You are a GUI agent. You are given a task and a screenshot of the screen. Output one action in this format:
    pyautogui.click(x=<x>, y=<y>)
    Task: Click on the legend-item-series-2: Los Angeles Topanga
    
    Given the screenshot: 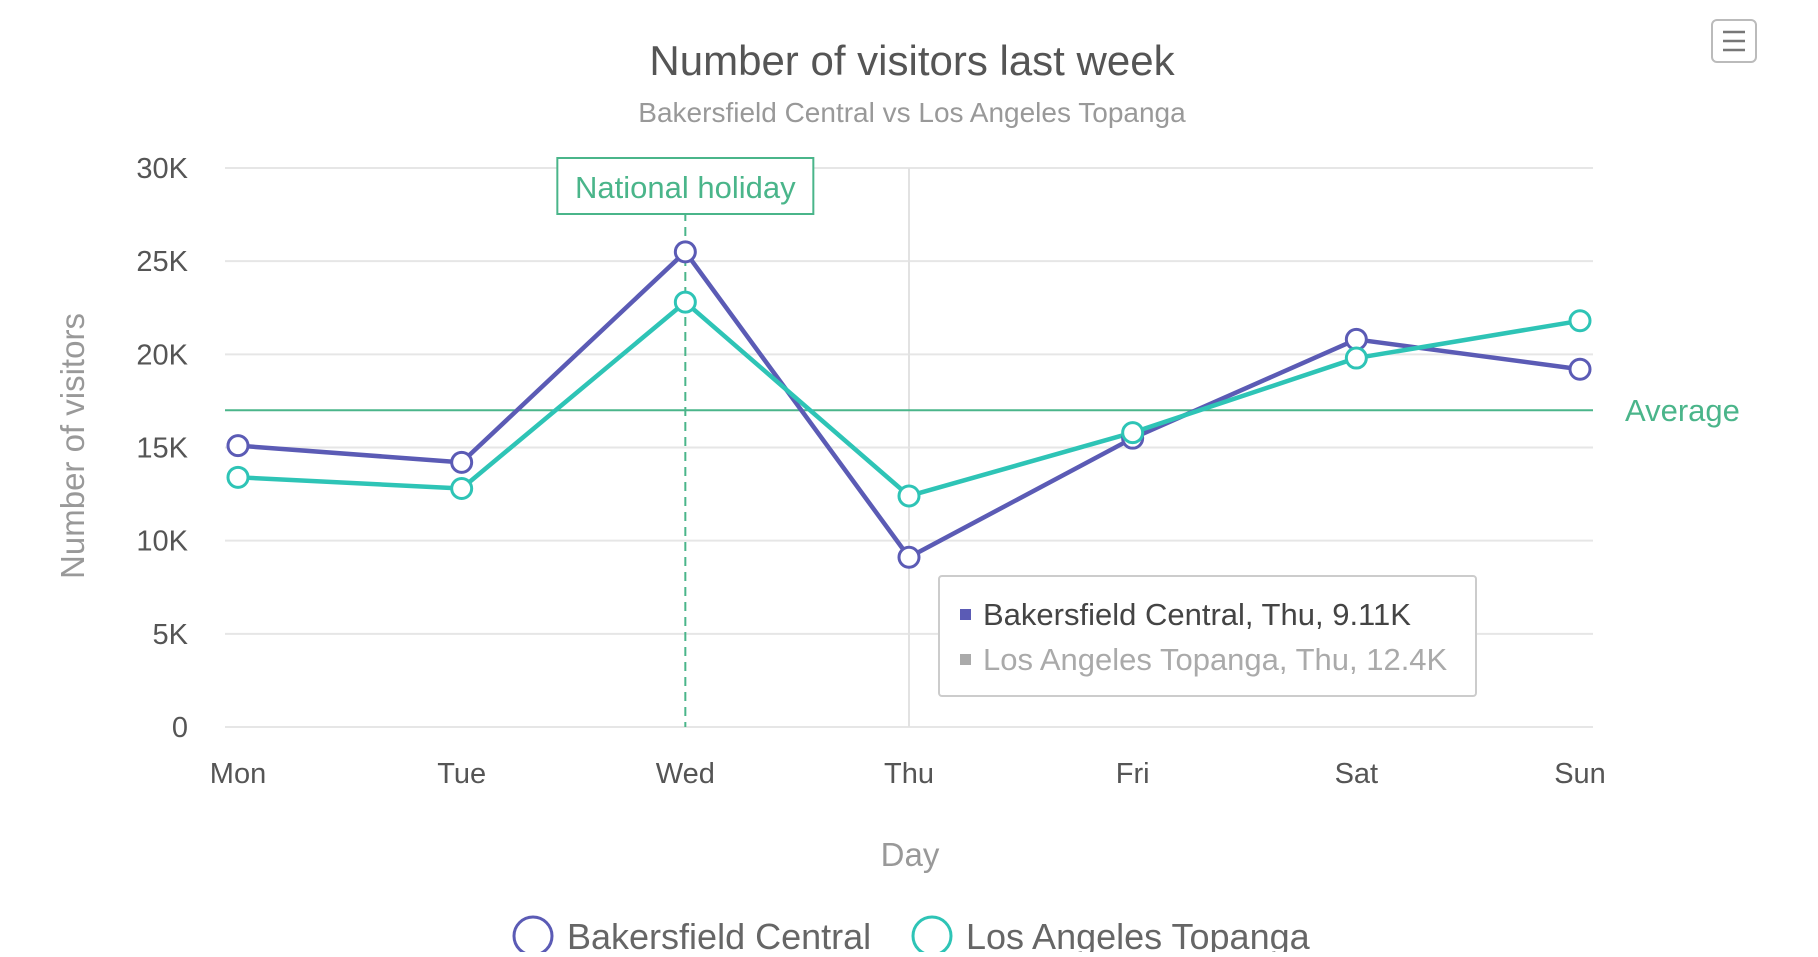 What is the action you would take?
    pyautogui.click(x=1111, y=936)
    